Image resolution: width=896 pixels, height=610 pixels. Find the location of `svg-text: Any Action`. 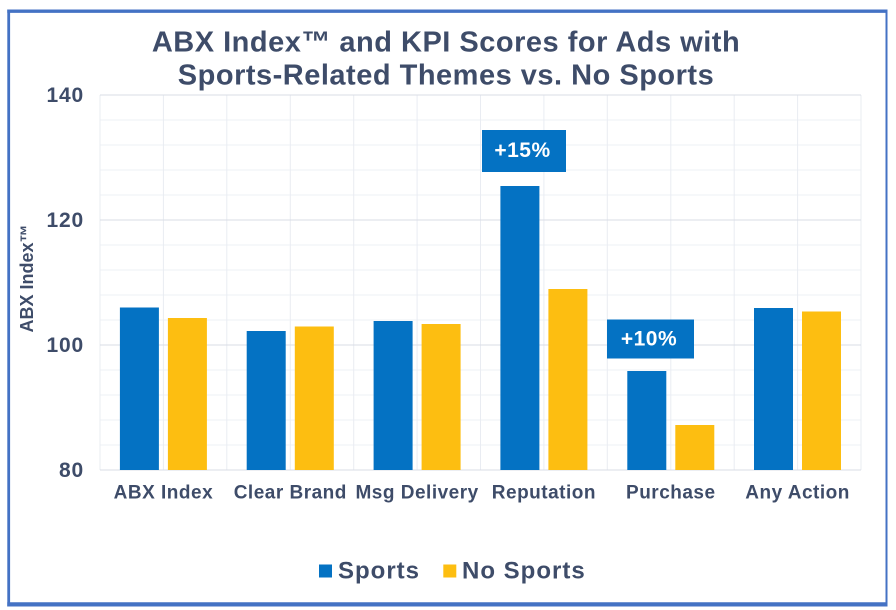

svg-text: Any Action is located at coordinates (797, 493).